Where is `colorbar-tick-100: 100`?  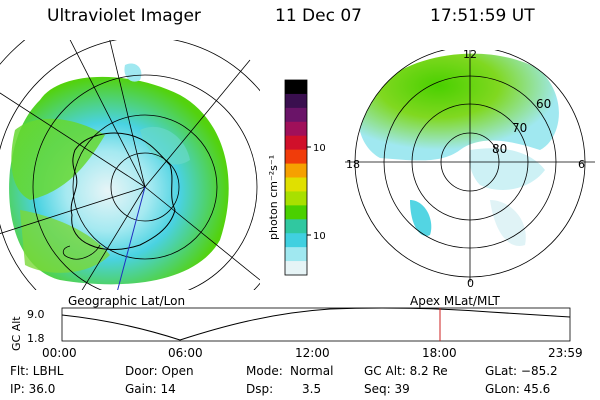 colorbar-tick-100: 100 is located at coordinates (319, 148).